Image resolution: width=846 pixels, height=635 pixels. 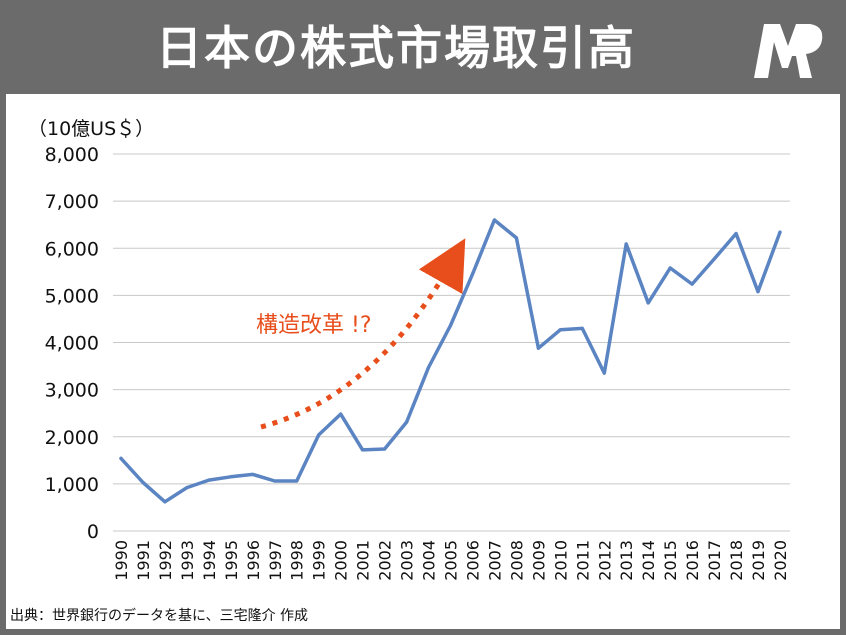 I want to click on annotation-arrowhead, so click(x=450, y=258).